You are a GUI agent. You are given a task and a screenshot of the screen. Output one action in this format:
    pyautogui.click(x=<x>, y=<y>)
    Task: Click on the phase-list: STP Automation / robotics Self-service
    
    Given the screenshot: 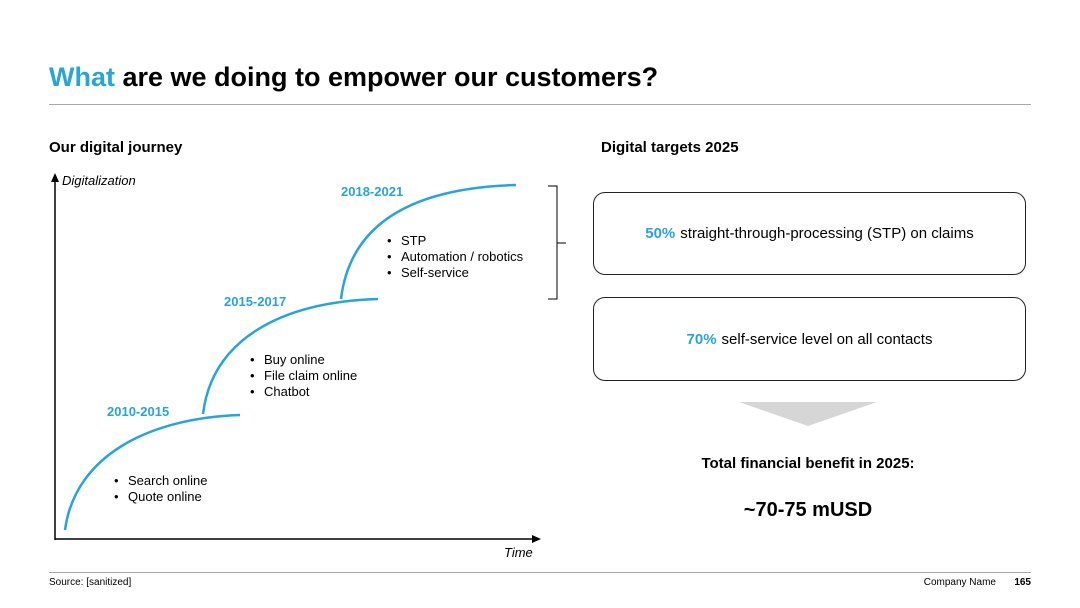 What is the action you would take?
    pyautogui.click(x=455, y=257)
    